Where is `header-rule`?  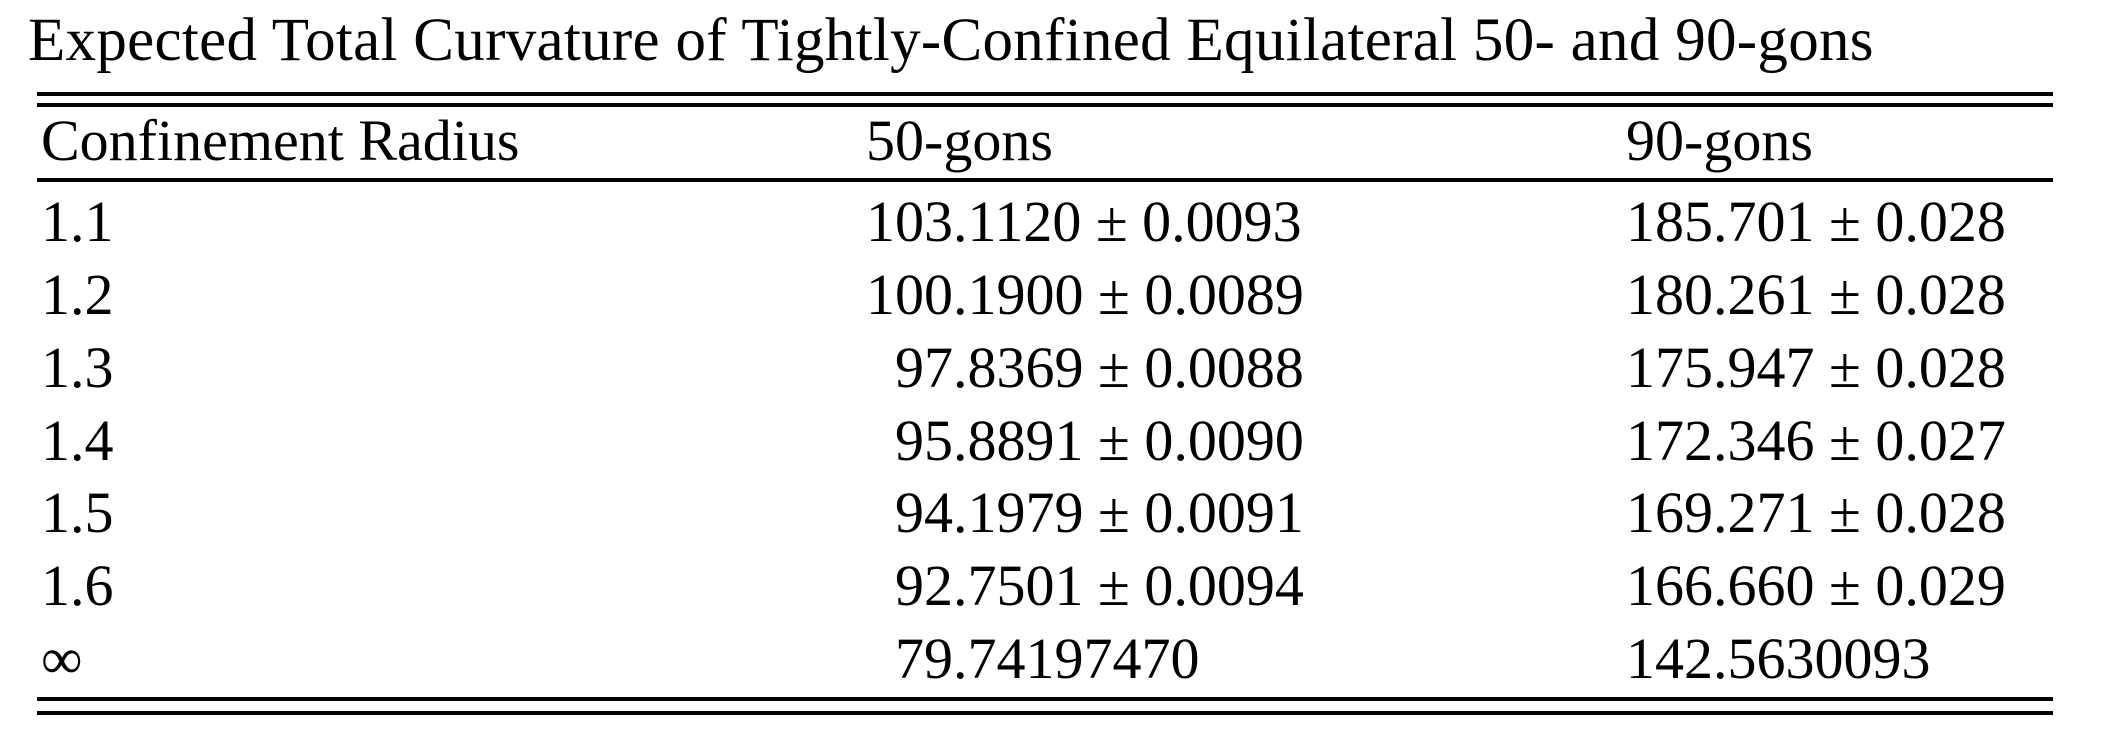
header-rule is located at coordinates (1045, 180).